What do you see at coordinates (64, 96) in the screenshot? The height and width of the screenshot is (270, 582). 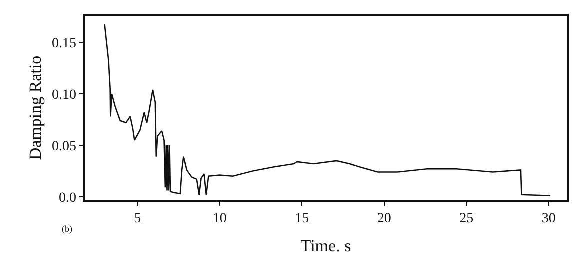 I see `y-tick-label: 0.10` at bounding box center [64, 96].